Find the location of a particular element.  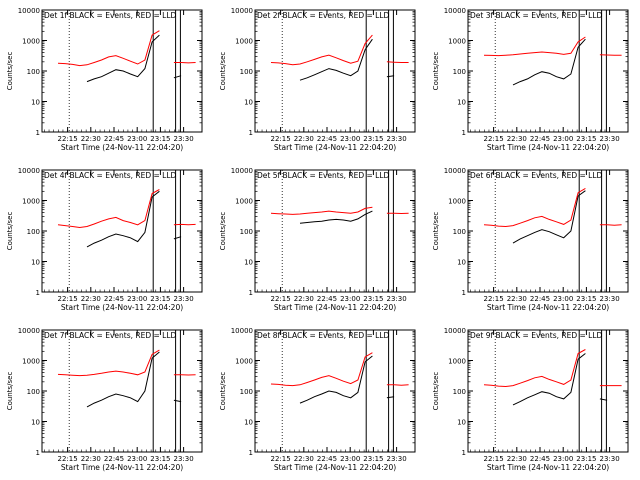

panel-title: Det 6f BLACK = Events, RED = LLD is located at coordinates (536, 175).